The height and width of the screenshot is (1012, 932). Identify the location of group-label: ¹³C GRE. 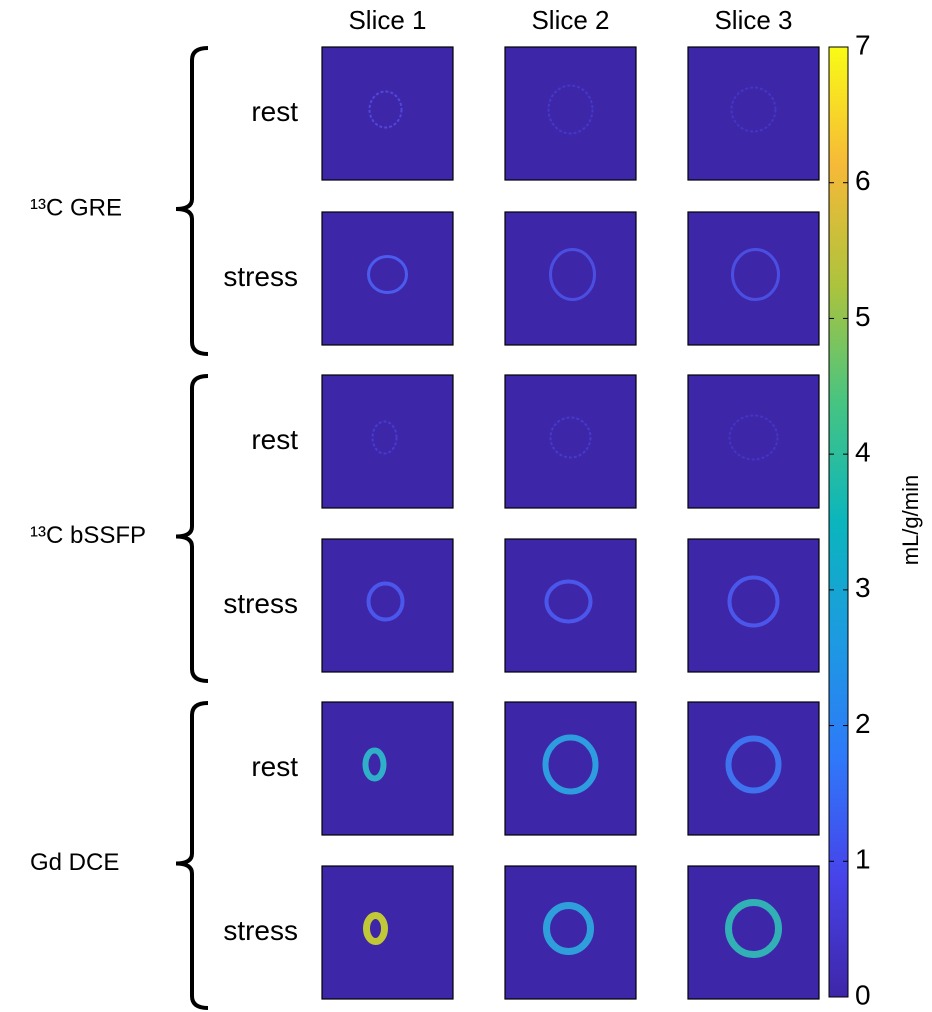
(76, 207).